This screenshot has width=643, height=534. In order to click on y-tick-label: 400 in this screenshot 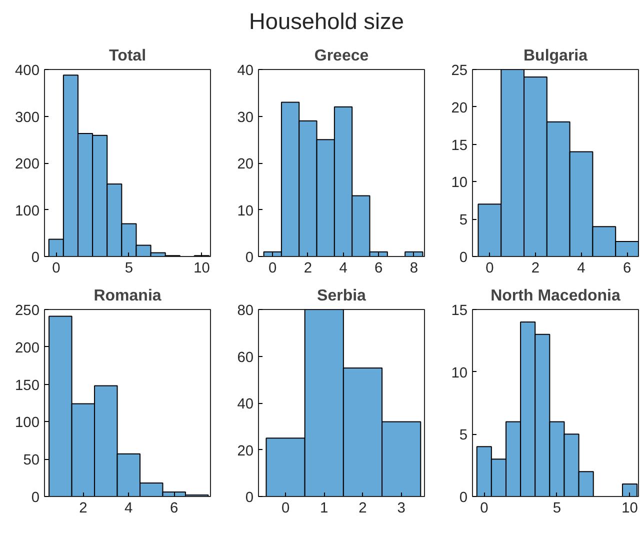, I will do `click(27, 71)`.